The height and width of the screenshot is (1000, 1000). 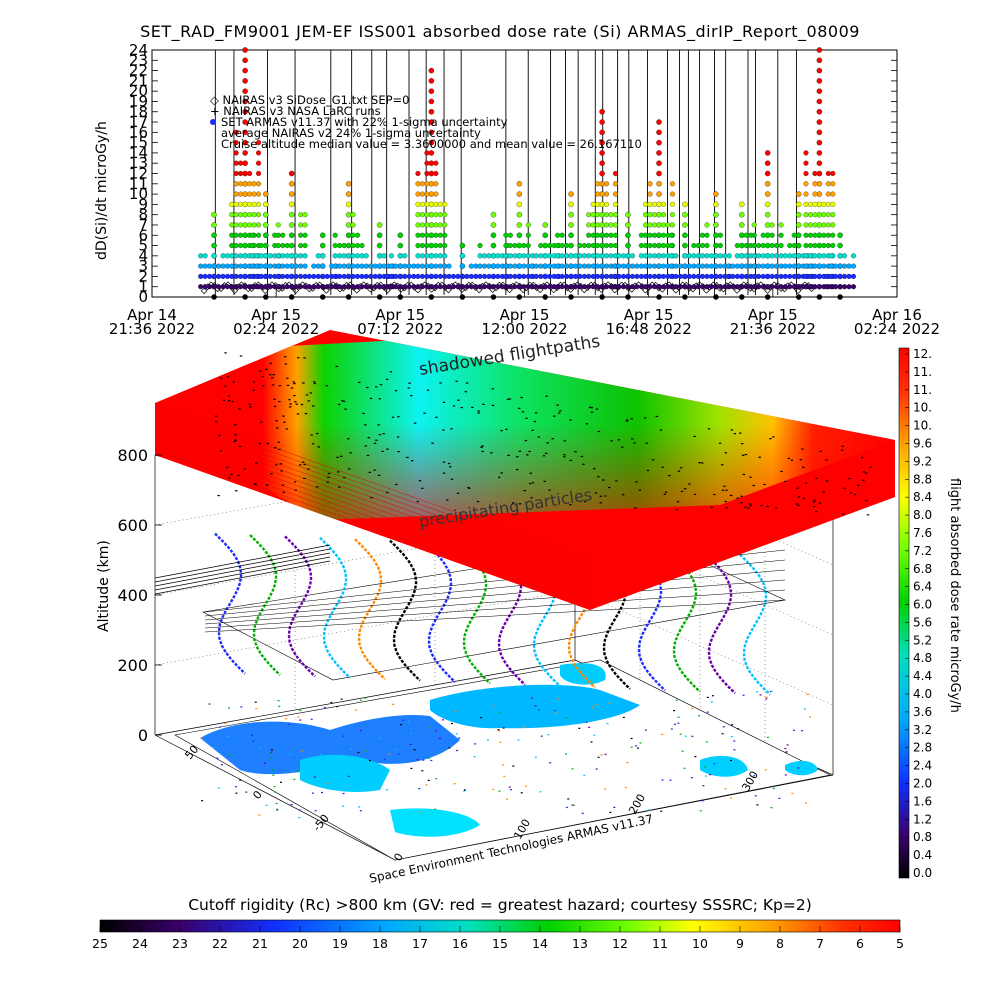 I want to click on altitude-tick-label: 800, so click(x=132, y=455).